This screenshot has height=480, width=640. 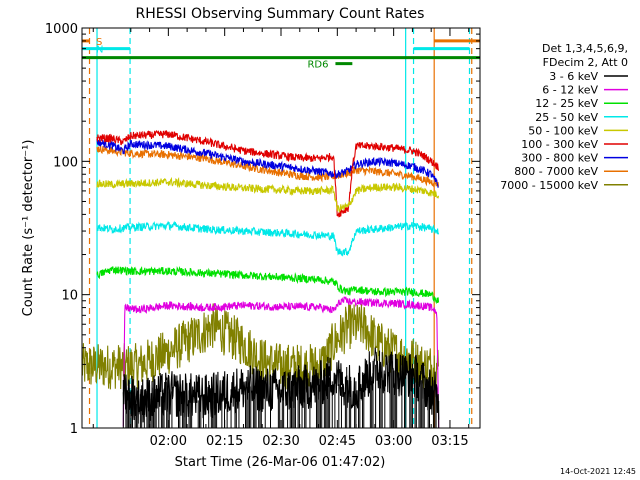 I want to click on series-7000-15000-kev, so click(x=260, y=347).